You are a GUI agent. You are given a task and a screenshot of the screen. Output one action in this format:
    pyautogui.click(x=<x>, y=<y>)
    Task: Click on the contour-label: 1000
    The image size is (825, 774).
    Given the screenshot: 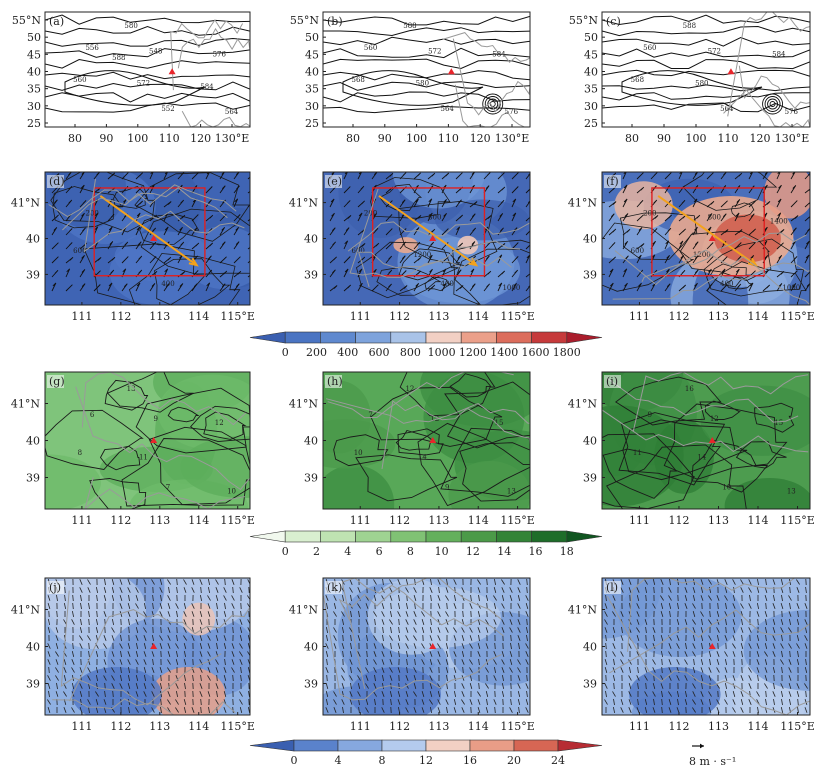 What is the action you would take?
    pyautogui.click(x=511, y=288)
    